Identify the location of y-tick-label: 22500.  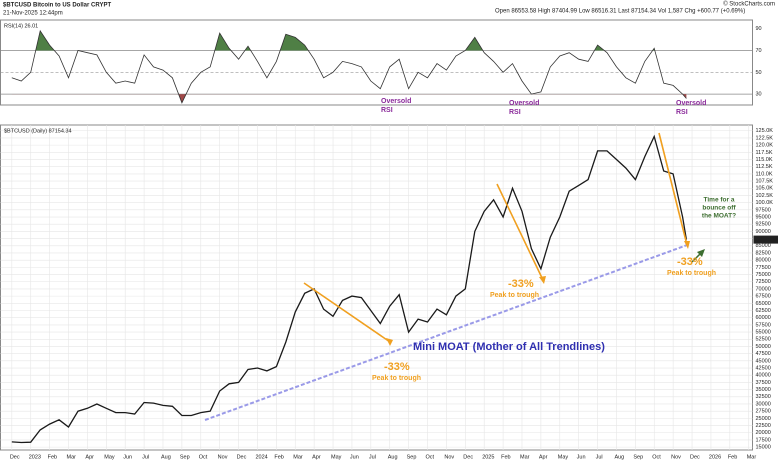
(763, 426).